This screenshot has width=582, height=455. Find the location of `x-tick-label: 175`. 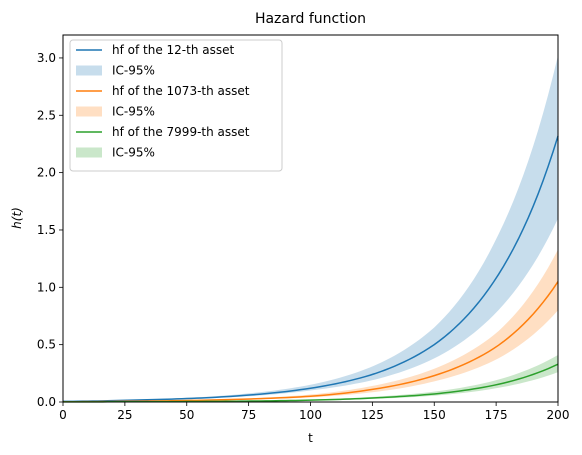

x-tick-label: 175 is located at coordinates (496, 415).